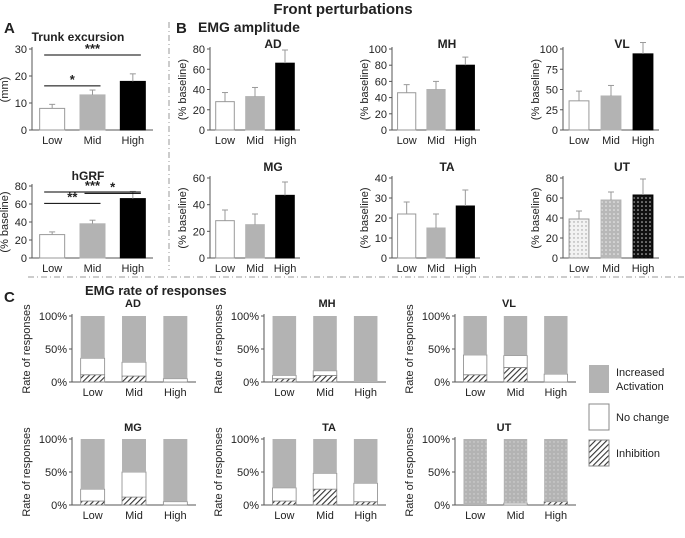 Image resolution: width=685 pixels, height=538 pixels. I want to click on amp_mg-ytick-3: 60, so click(199, 179).